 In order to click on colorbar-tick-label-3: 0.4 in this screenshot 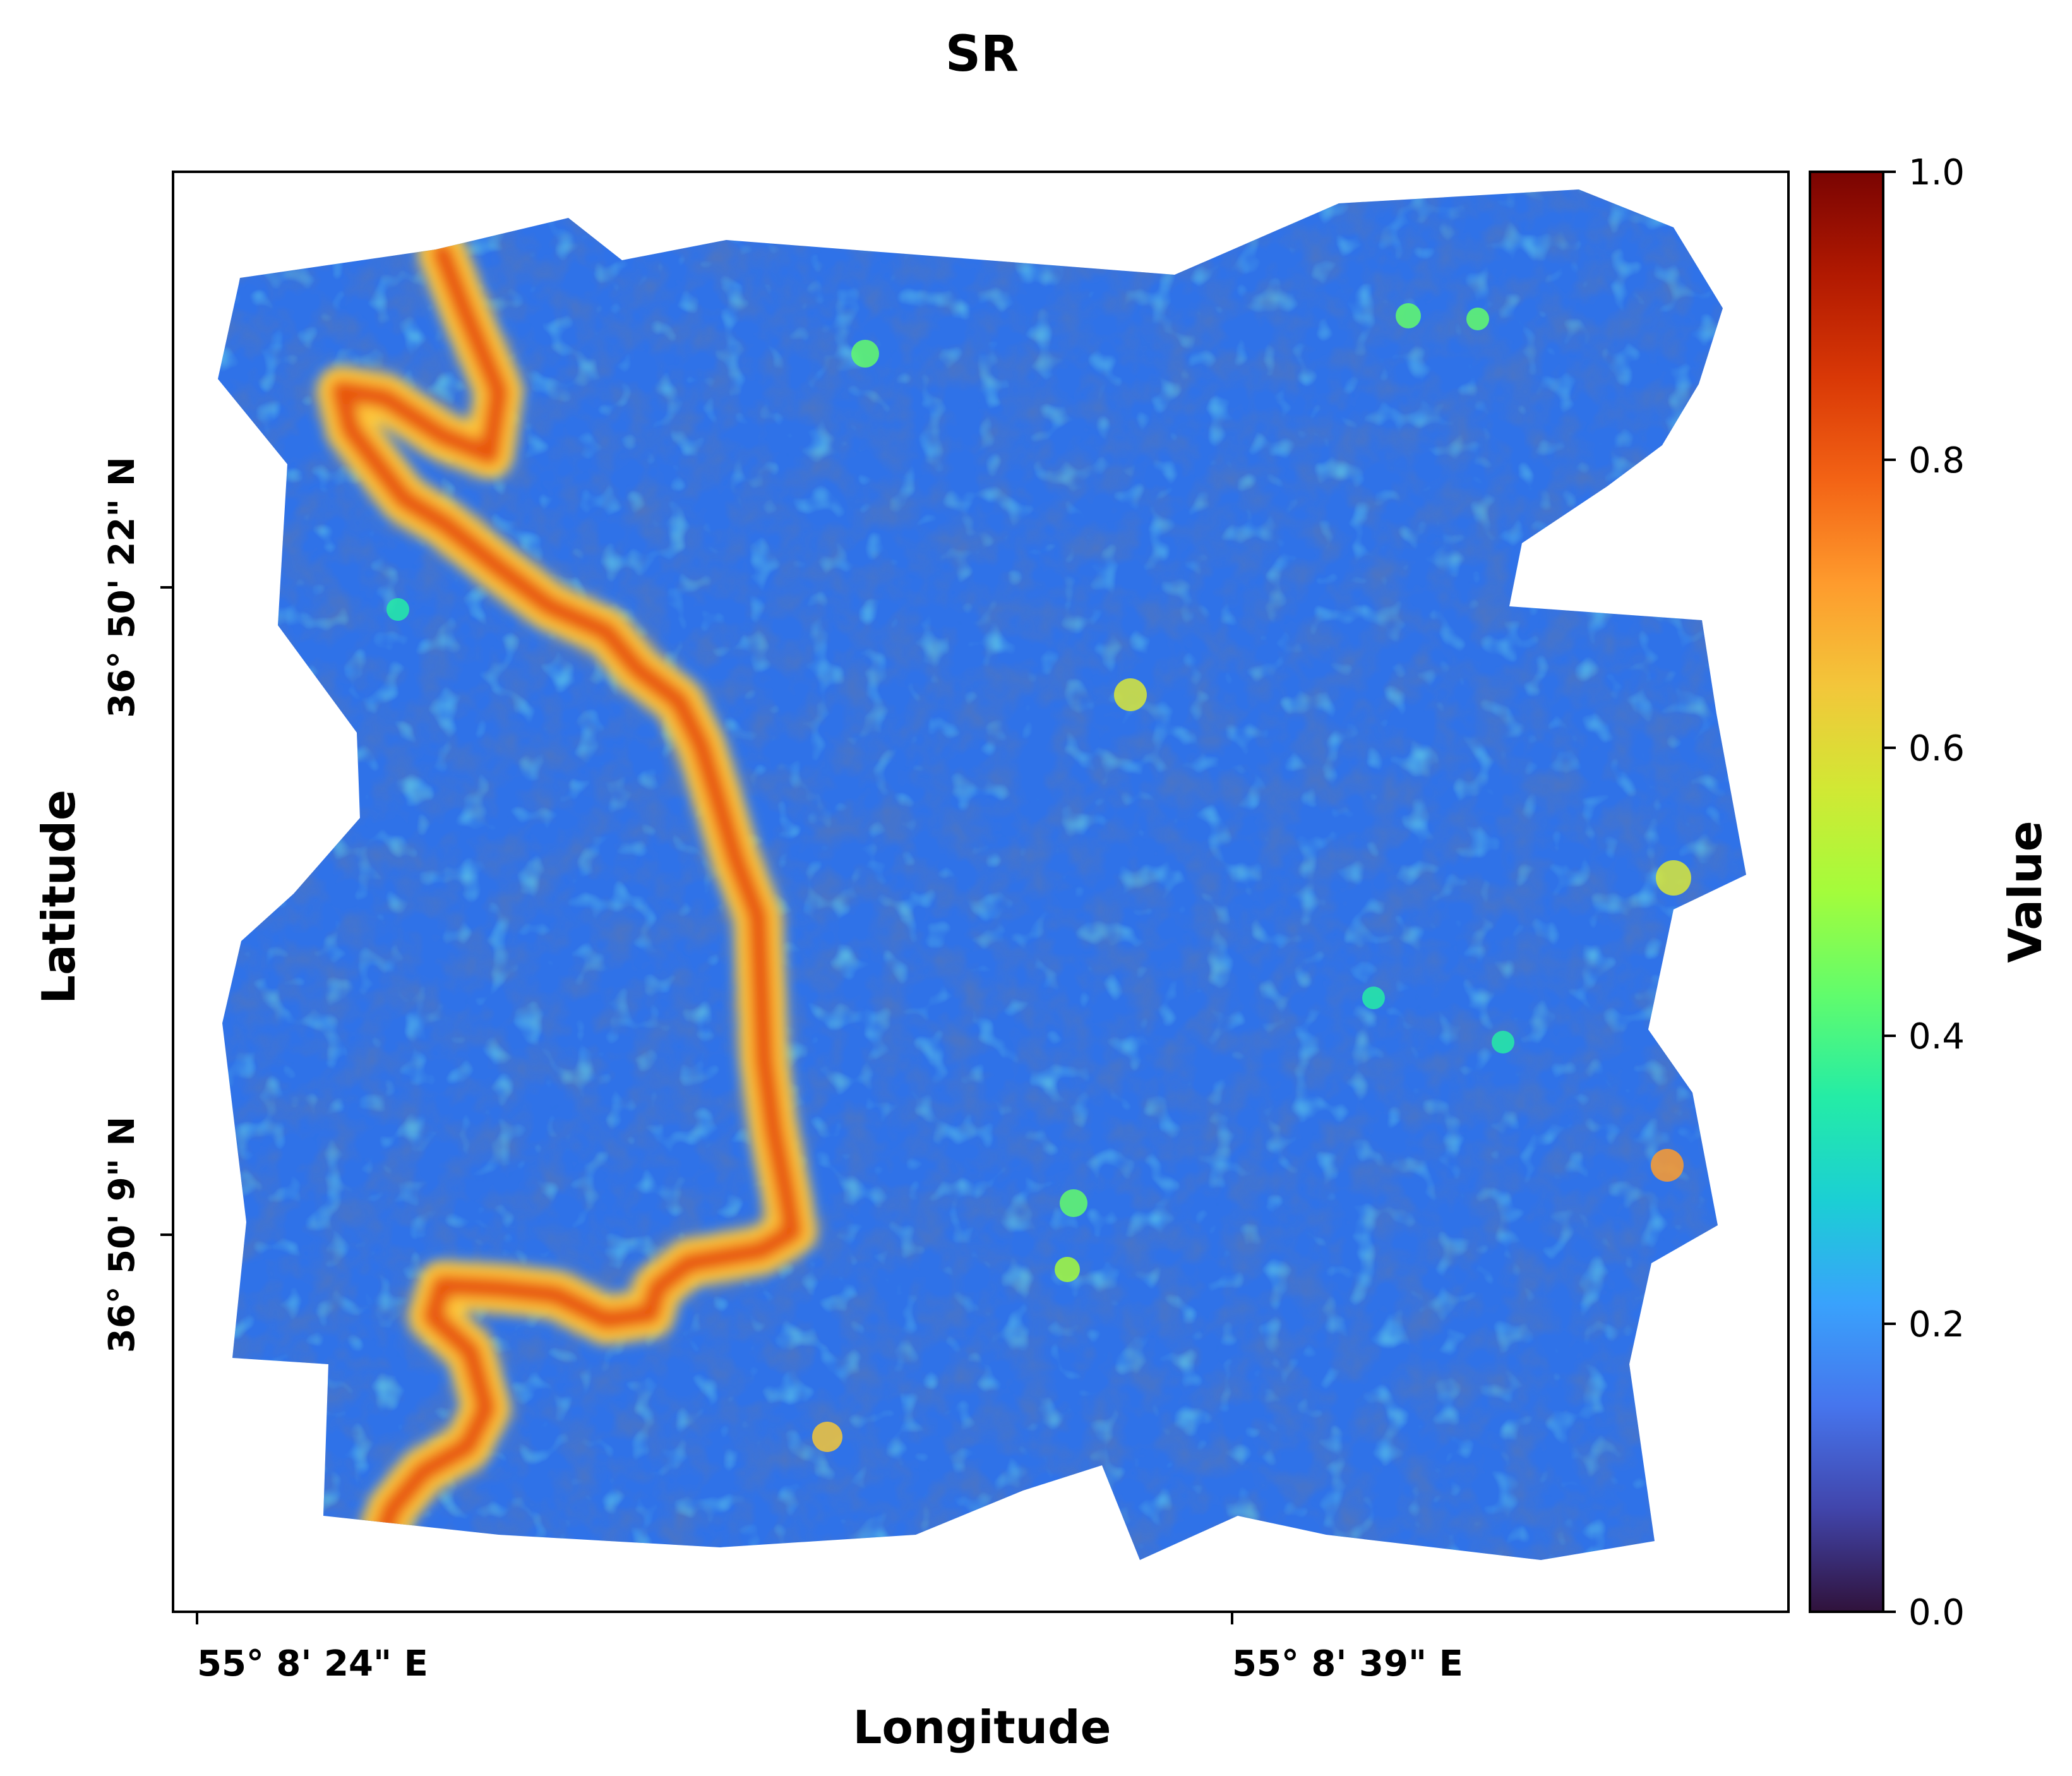, I will do `click(1936, 1036)`.